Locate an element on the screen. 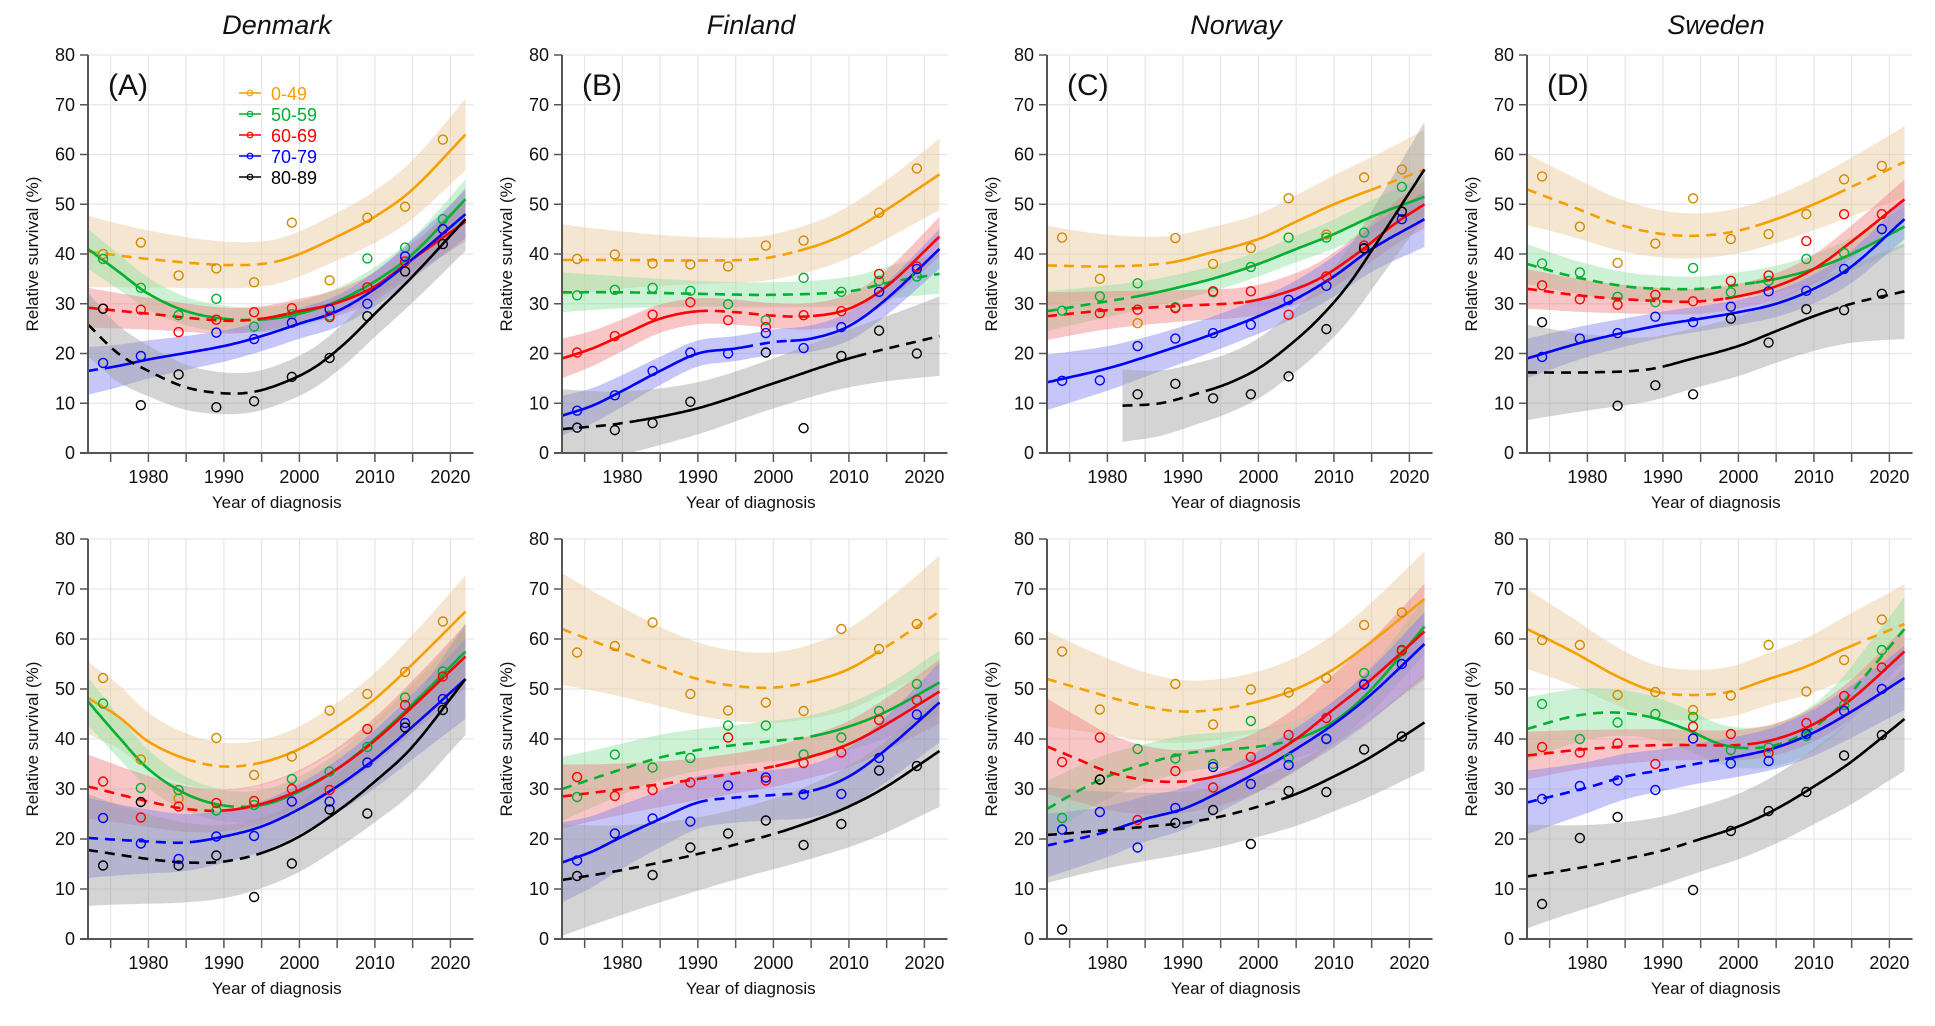 The height and width of the screenshot is (1026, 1935). country-title-norway: Norway is located at coordinates (1236, 25).